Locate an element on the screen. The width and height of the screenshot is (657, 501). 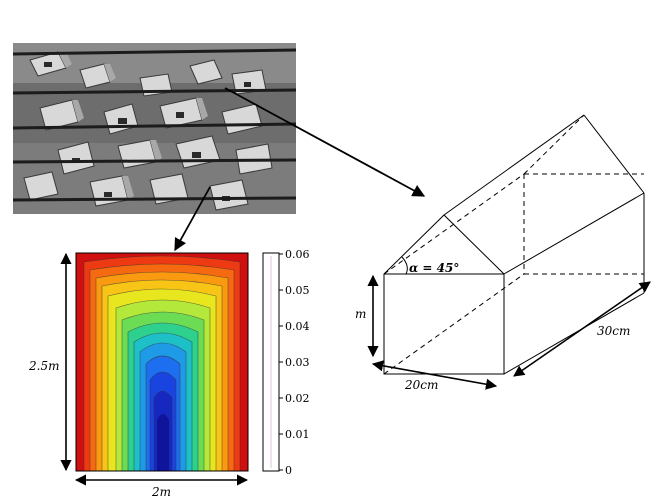
colorbar-tick-label: 0.01 is located at coordinates (297, 434).